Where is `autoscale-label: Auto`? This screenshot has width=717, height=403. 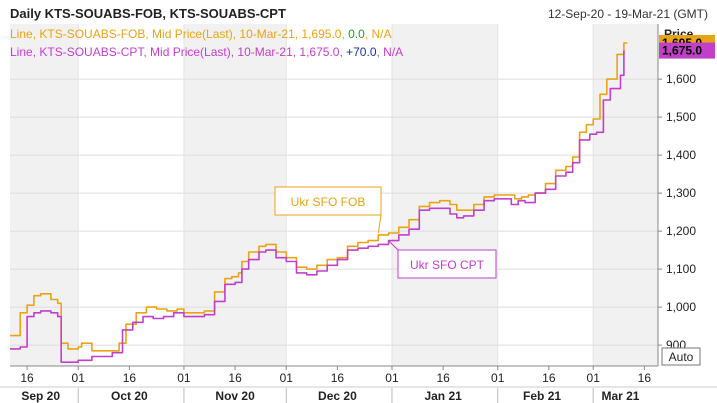
autoscale-label: Auto is located at coordinates (681, 357).